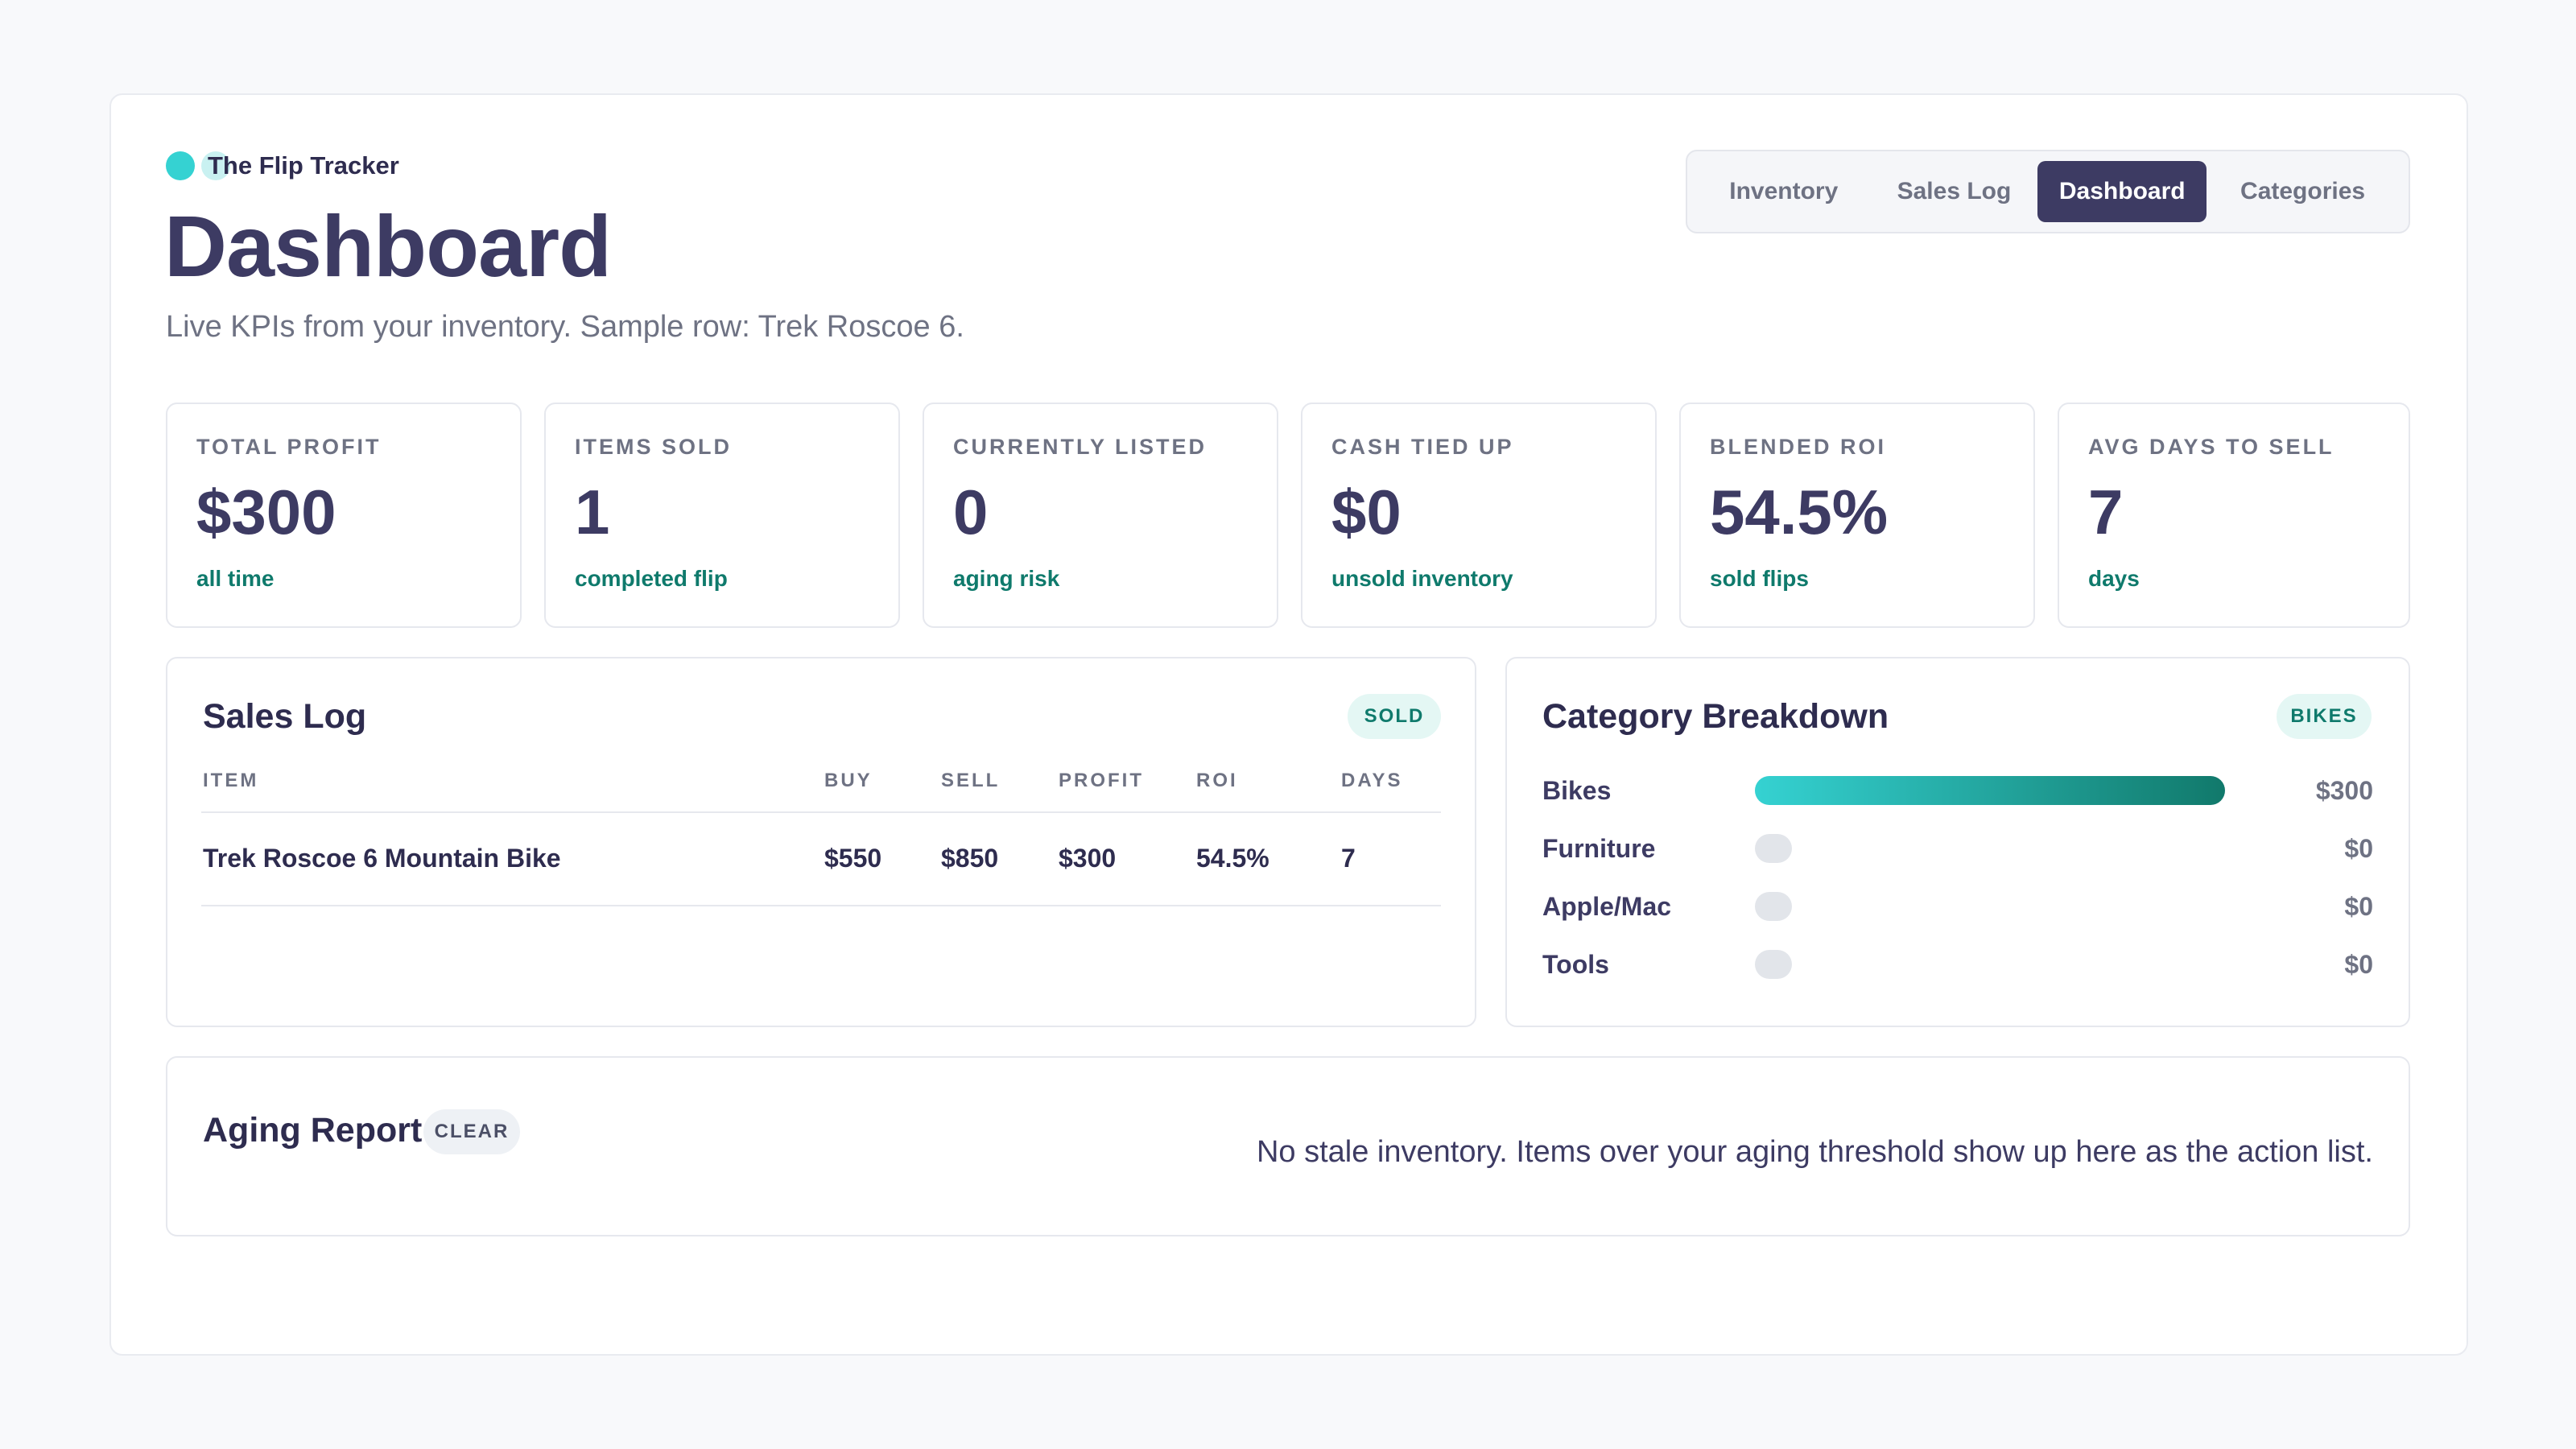 The height and width of the screenshot is (1449, 2576). I want to click on col-header-roi: ROI, so click(1217, 780).